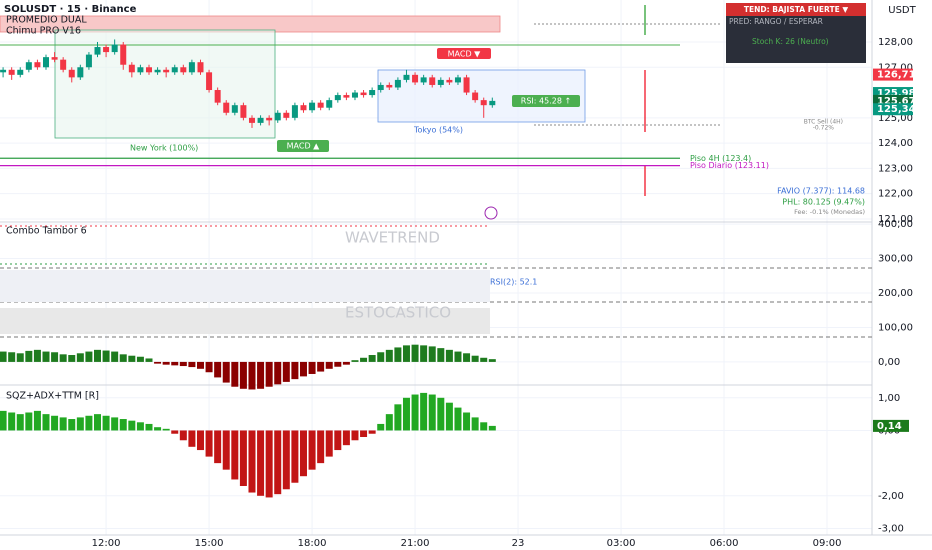  I want to click on y-tick-label: 100,00, so click(895, 327).